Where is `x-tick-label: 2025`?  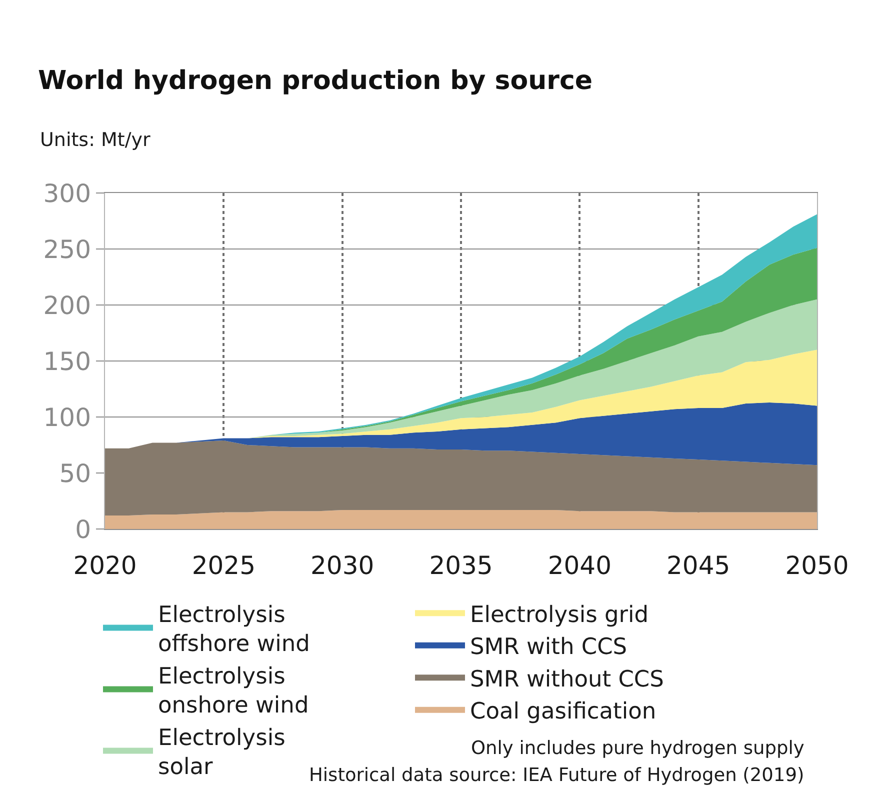
x-tick-label: 2025 is located at coordinates (224, 565).